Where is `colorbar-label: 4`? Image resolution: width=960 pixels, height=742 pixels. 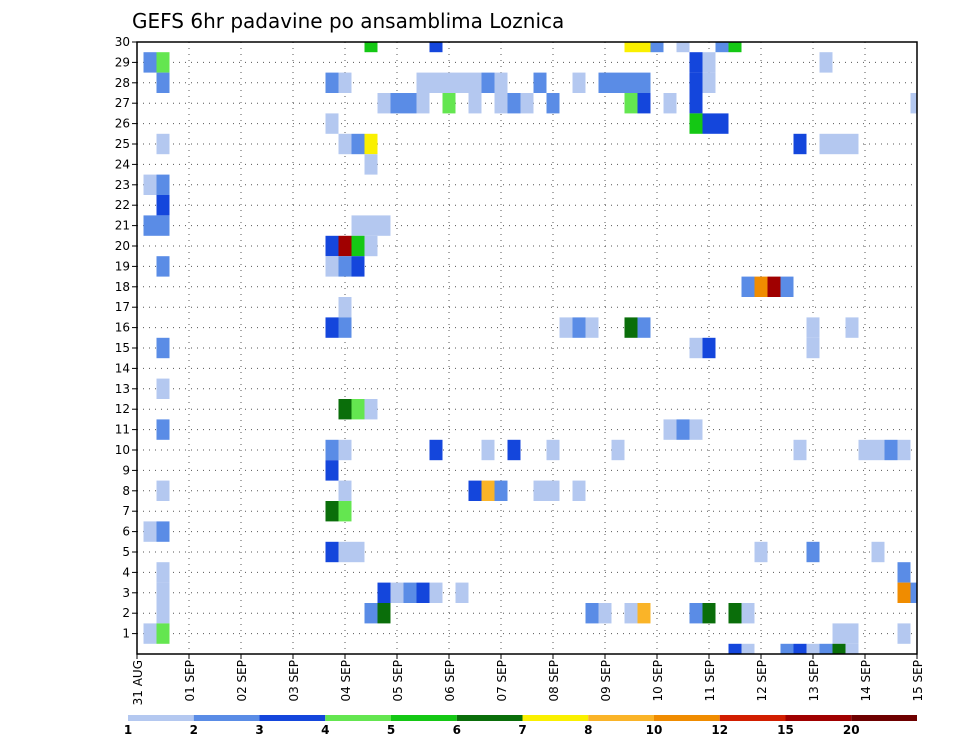
colorbar-label: 4 is located at coordinates (325, 730).